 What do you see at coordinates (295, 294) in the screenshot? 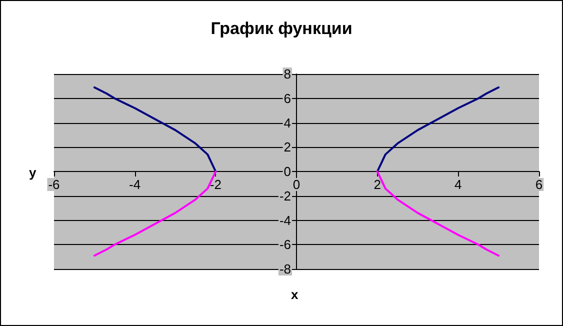
I see `x-axis-title: x` at bounding box center [295, 294].